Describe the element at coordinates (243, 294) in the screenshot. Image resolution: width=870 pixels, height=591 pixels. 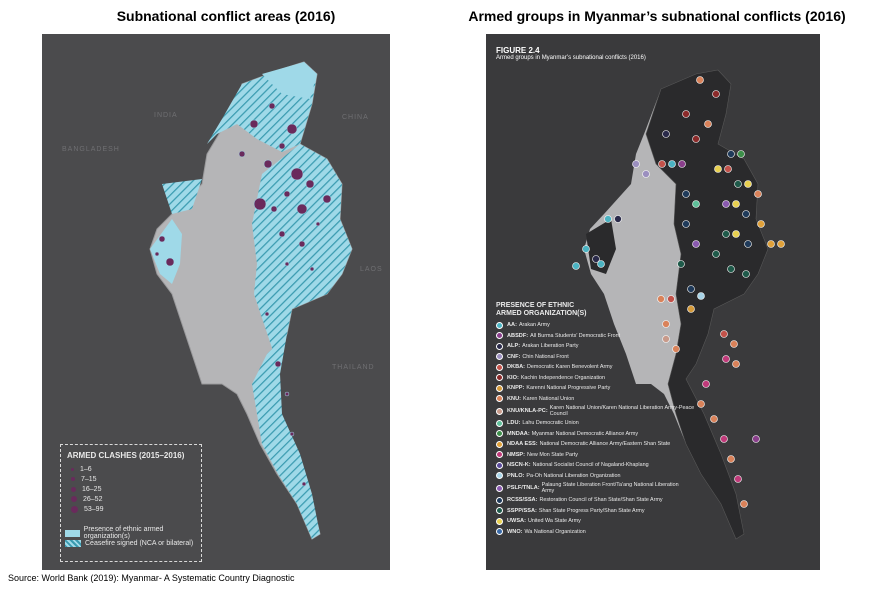
I see `armed-clash-markers` at that location.